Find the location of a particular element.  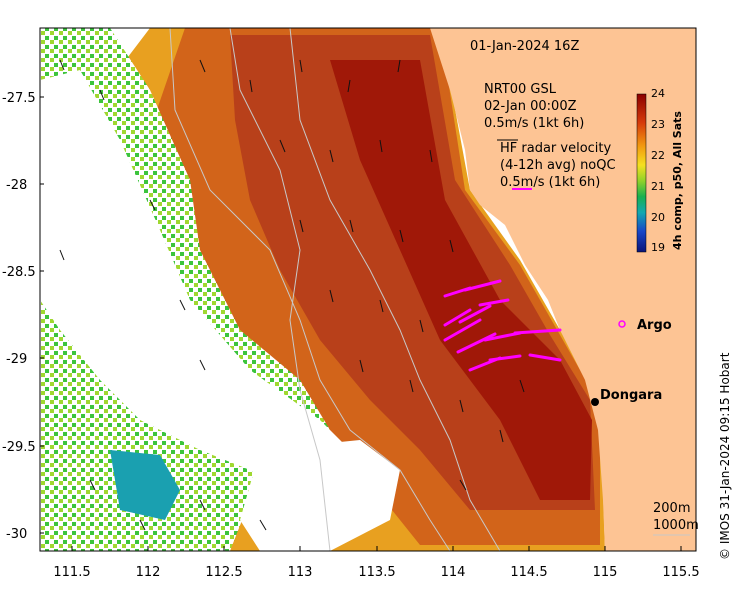

x-tick-label: 115.5 is located at coordinates (680, 572).